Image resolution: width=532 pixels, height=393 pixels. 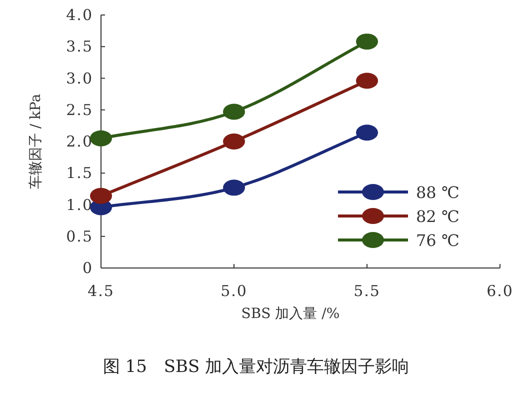 What do you see at coordinates (500, 291) in the screenshot?
I see `x-tick-label: 6.0` at bounding box center [500, 291].